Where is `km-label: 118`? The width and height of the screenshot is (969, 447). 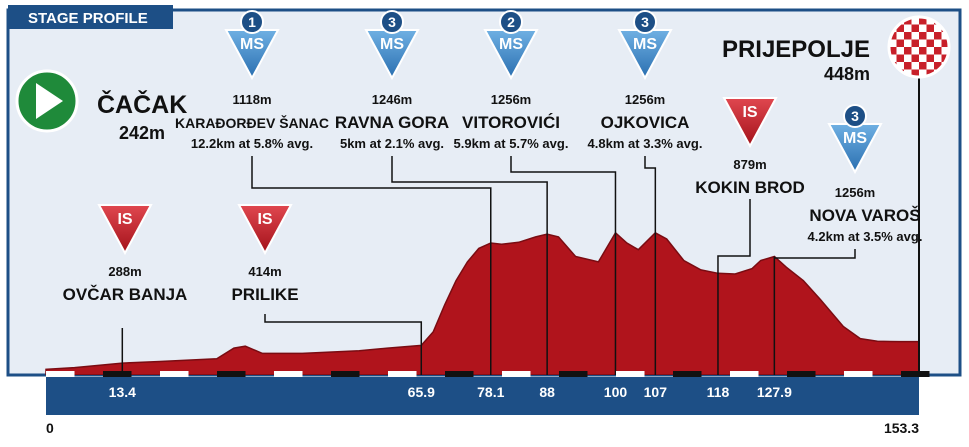
km-label: 118 is located at coordinates (718, 392).